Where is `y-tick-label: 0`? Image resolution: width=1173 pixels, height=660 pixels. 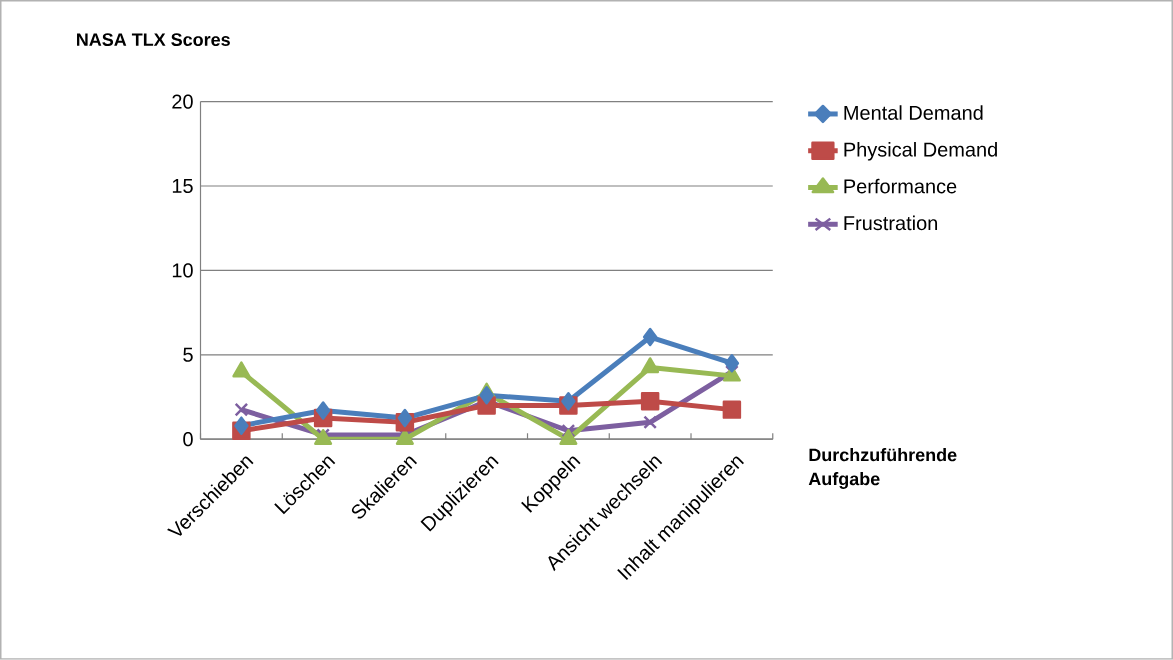 y-tick-label: 0 is located at coordinates (188, 439).